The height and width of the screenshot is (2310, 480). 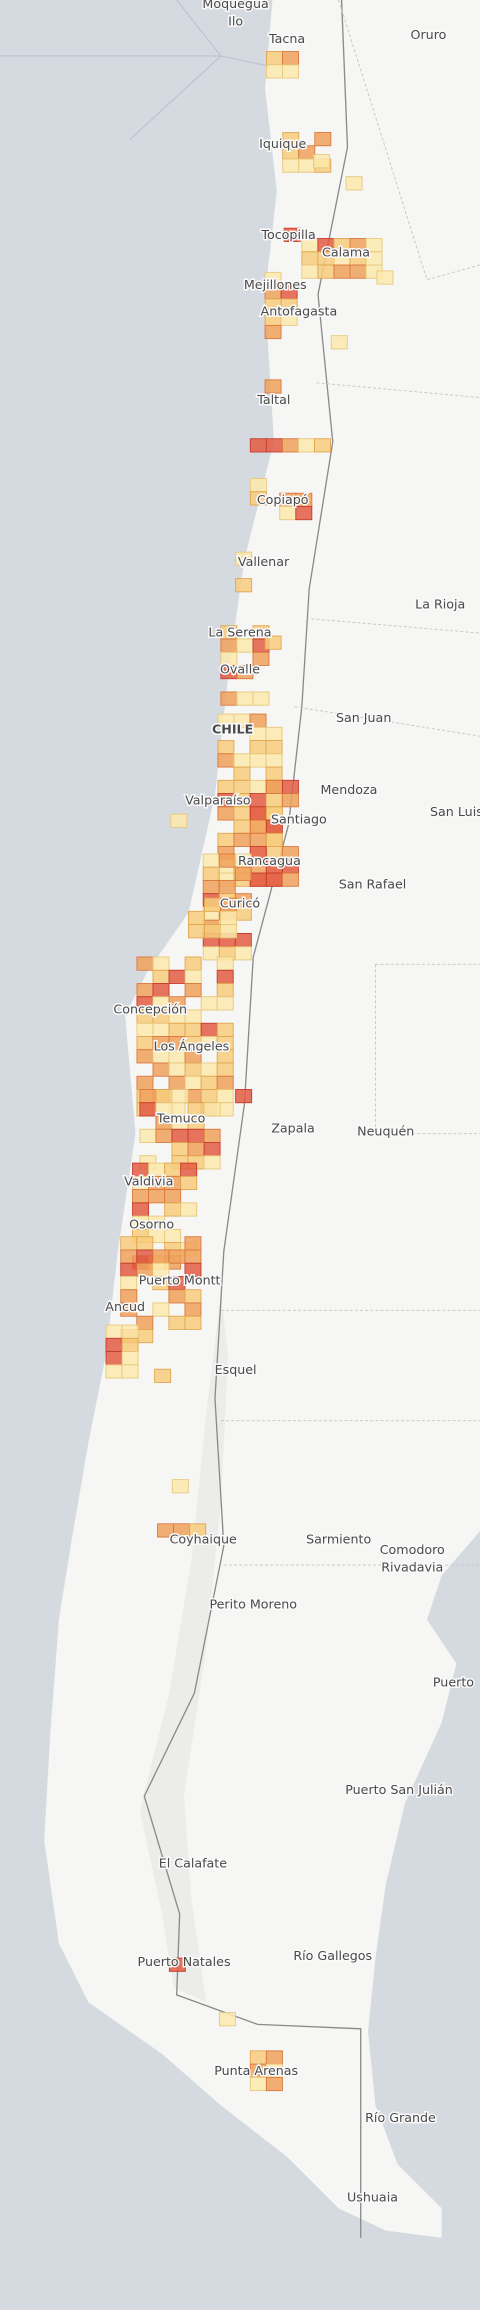 I want to click on place-label: Ovalle, so click(x=240, y=668).